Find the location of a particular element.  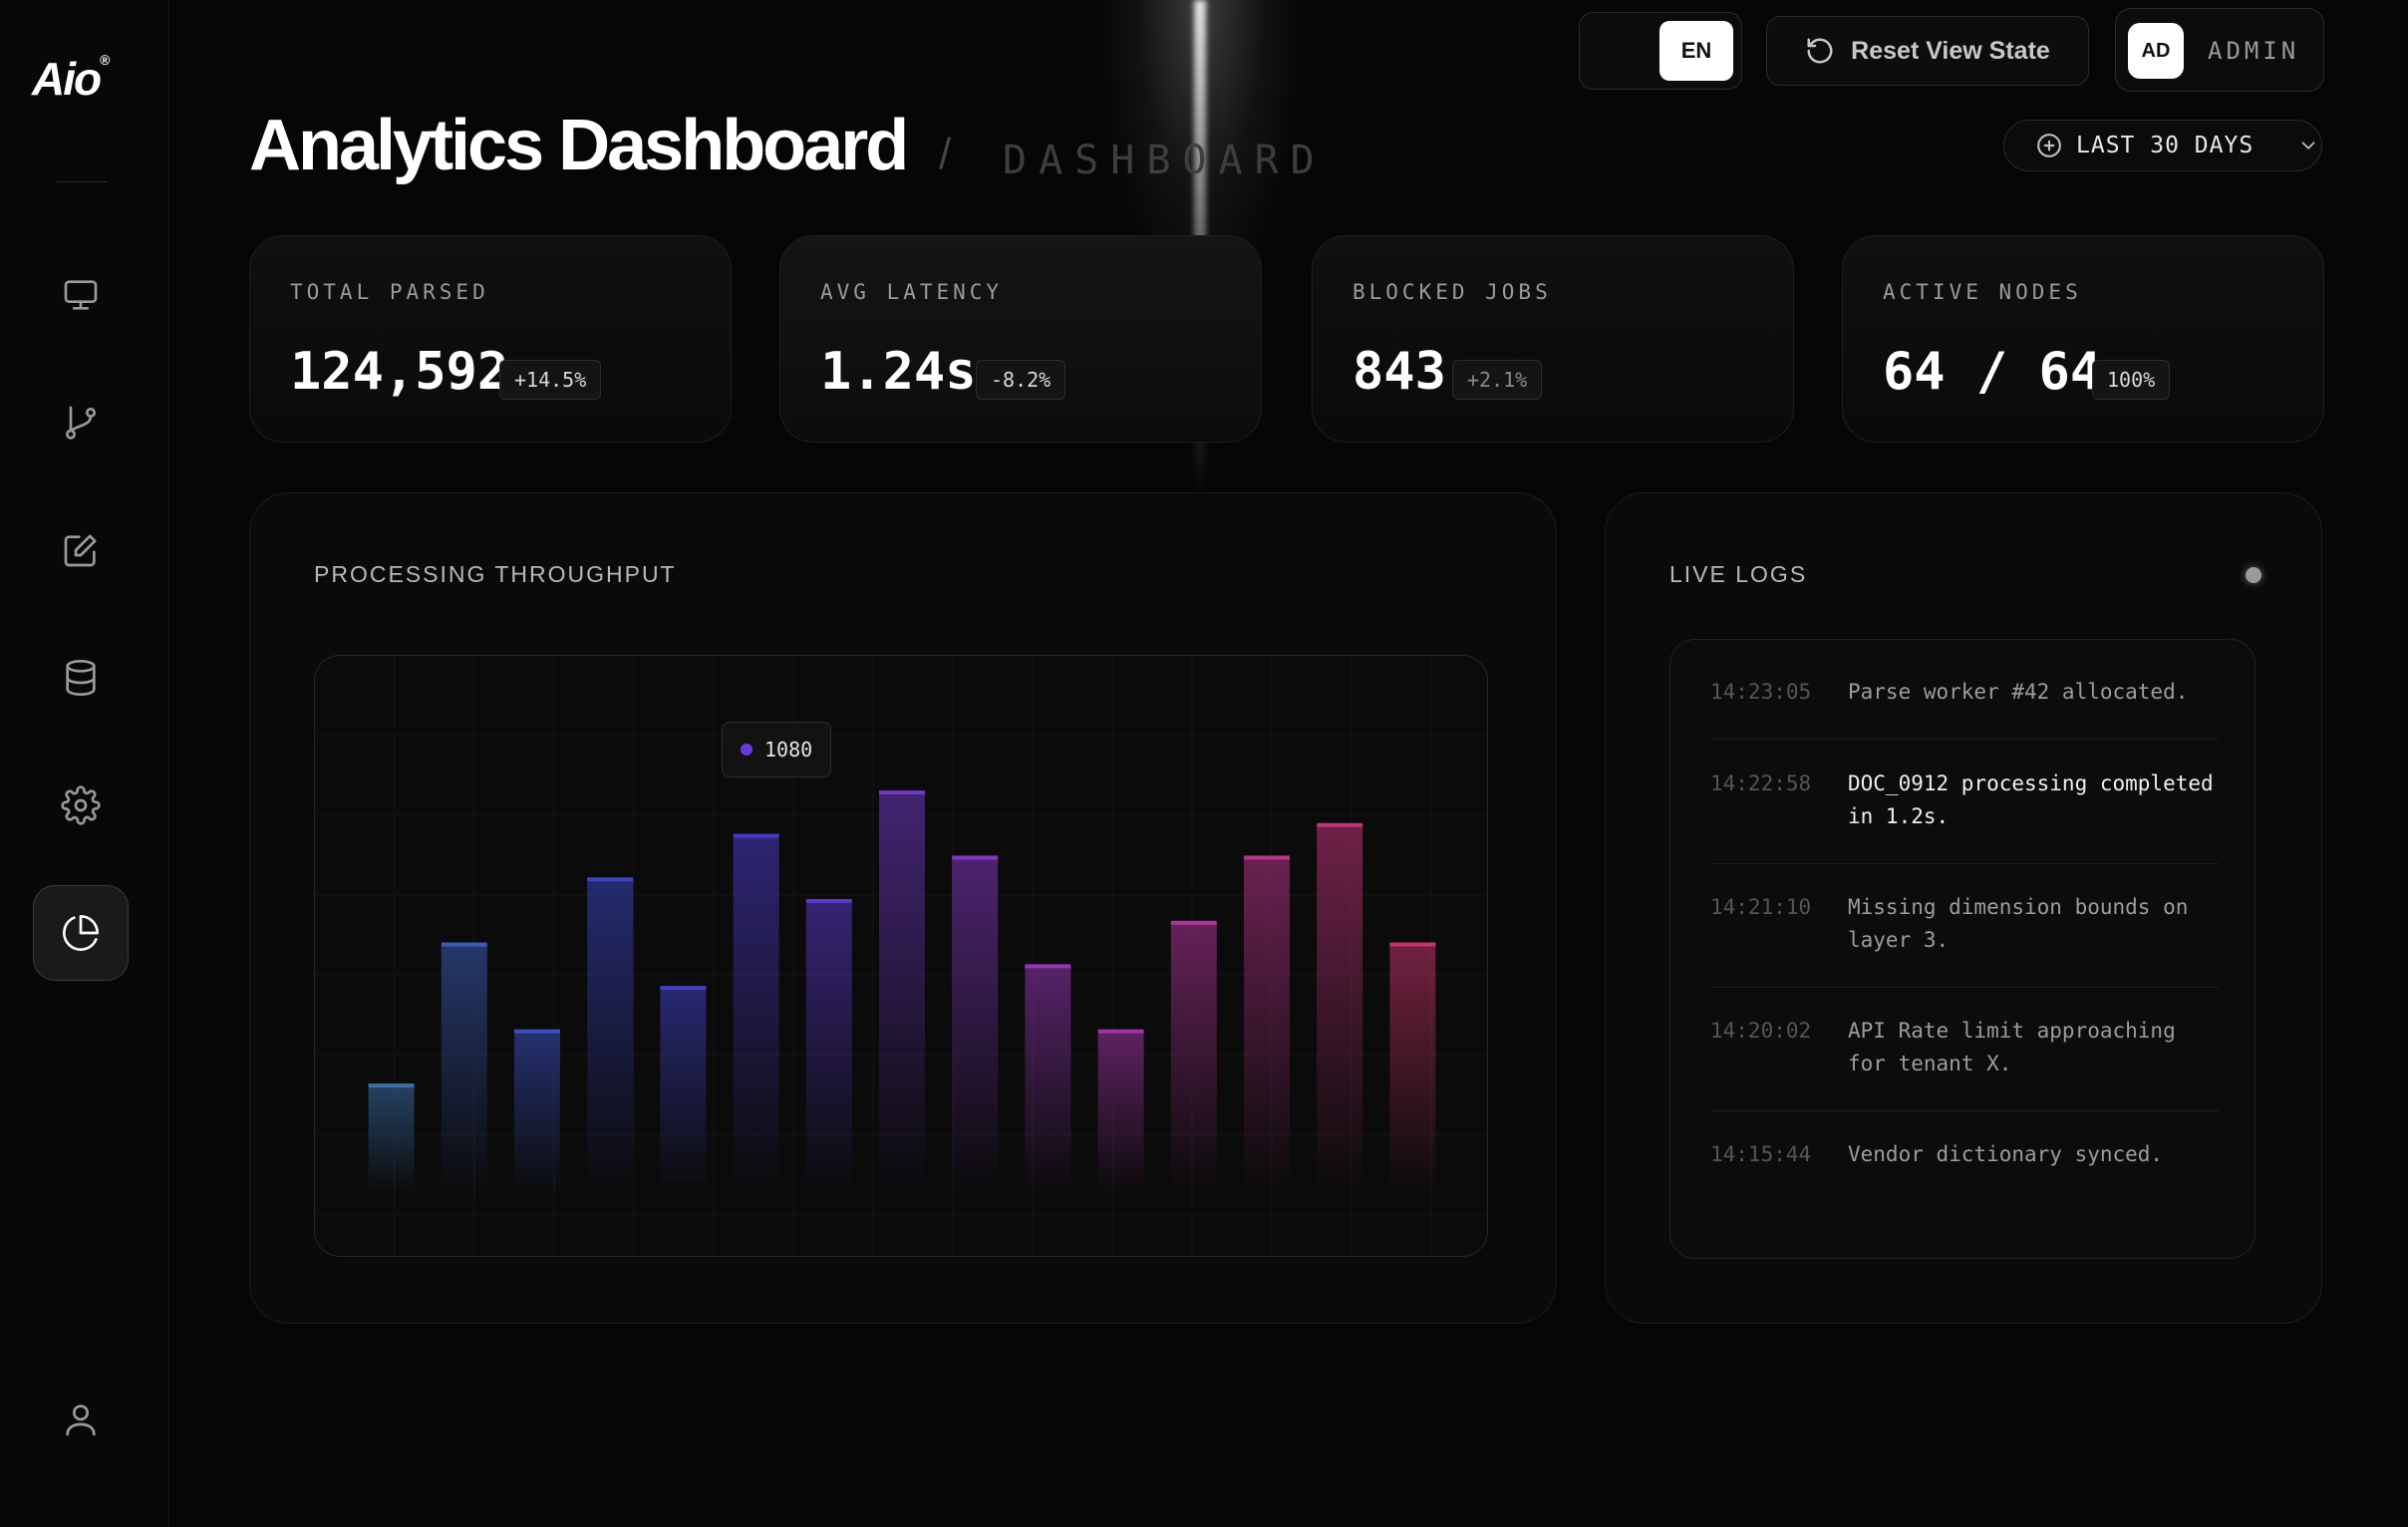

user-menu: AD ADMIN is located at coordinates (2219, 50).